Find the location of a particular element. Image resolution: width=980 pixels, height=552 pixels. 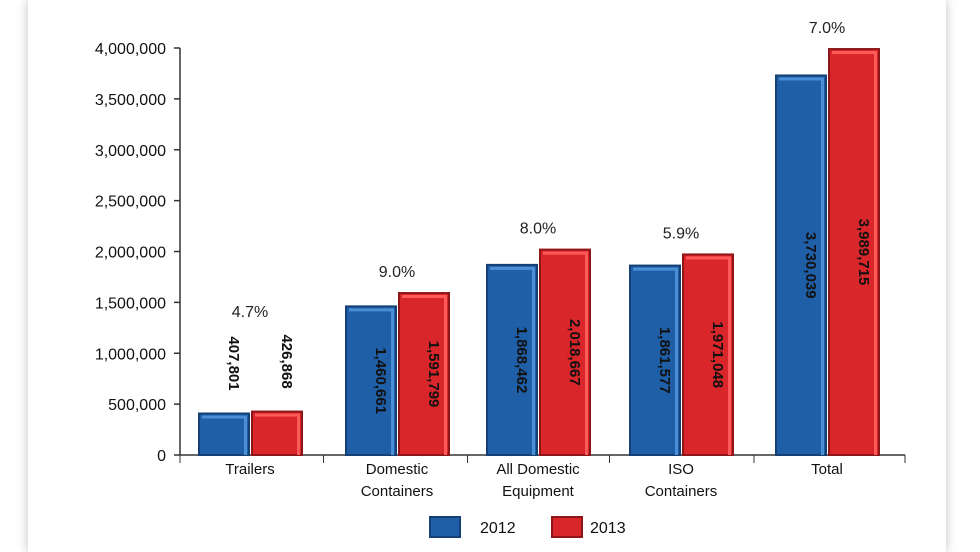

y-tick-label: 2,000,000 is located at coordinates (130, 253).